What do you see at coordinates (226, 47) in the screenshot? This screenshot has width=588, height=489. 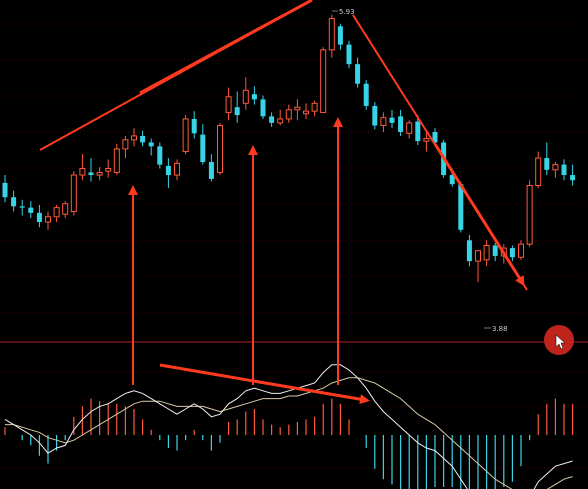 I see `uptrend-line-bold` at bounding box center [226, 47].